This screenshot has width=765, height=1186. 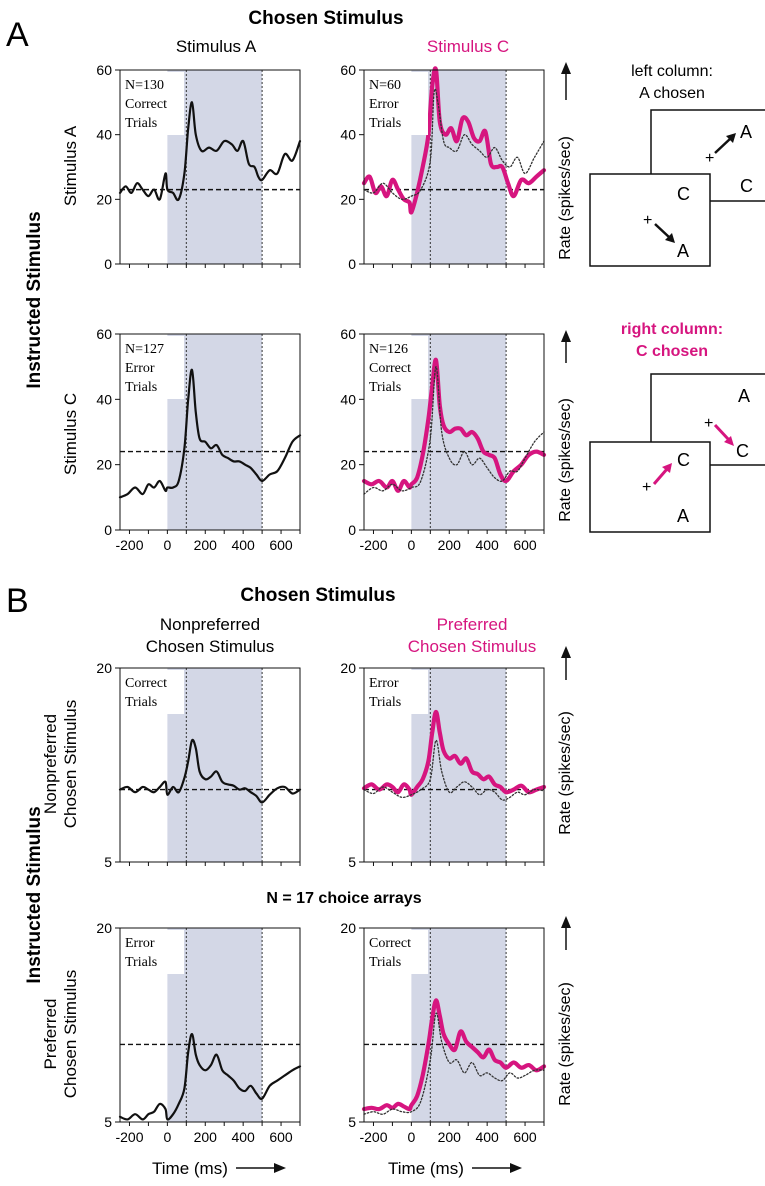 I want to click on diagram-top-arrowhead-front, so click(x=670, y=238).